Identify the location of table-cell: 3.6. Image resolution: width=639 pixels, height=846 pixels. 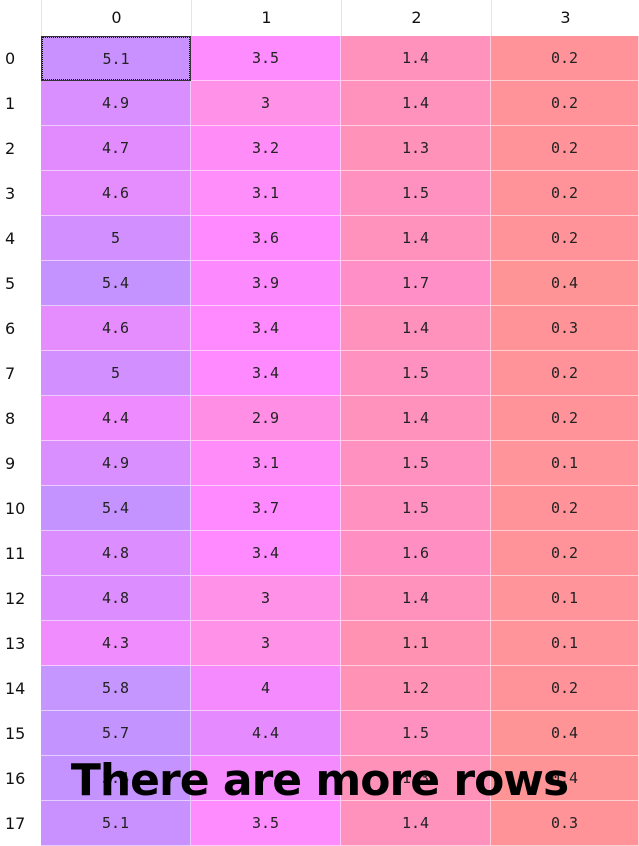
(266, 238).